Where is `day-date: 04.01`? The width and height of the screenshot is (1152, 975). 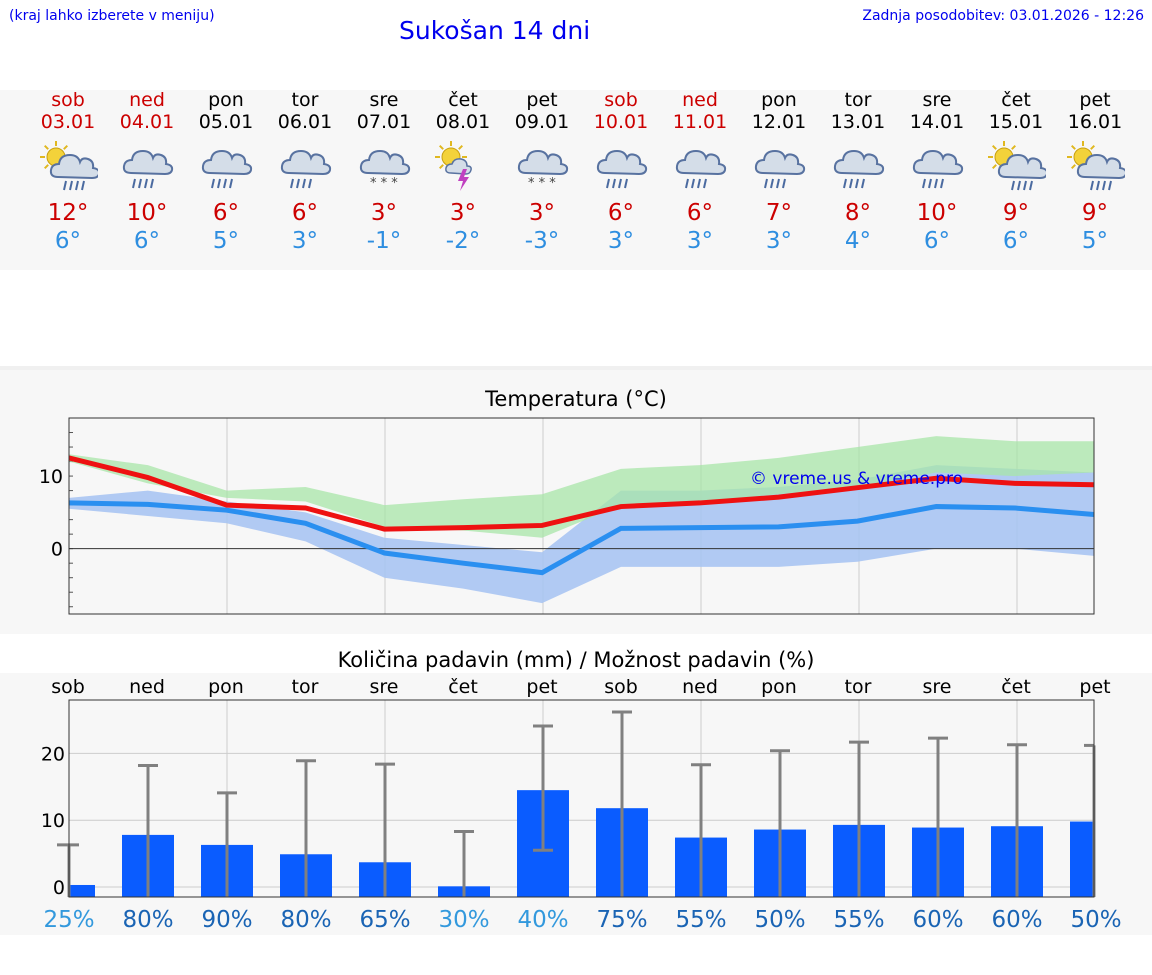 day-date: 04.01 is located at coordinates (147, 122).